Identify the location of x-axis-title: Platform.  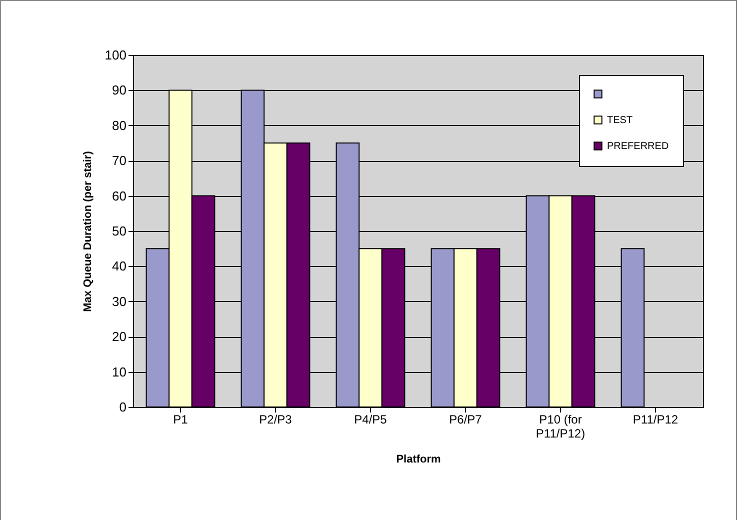
(419, 460).